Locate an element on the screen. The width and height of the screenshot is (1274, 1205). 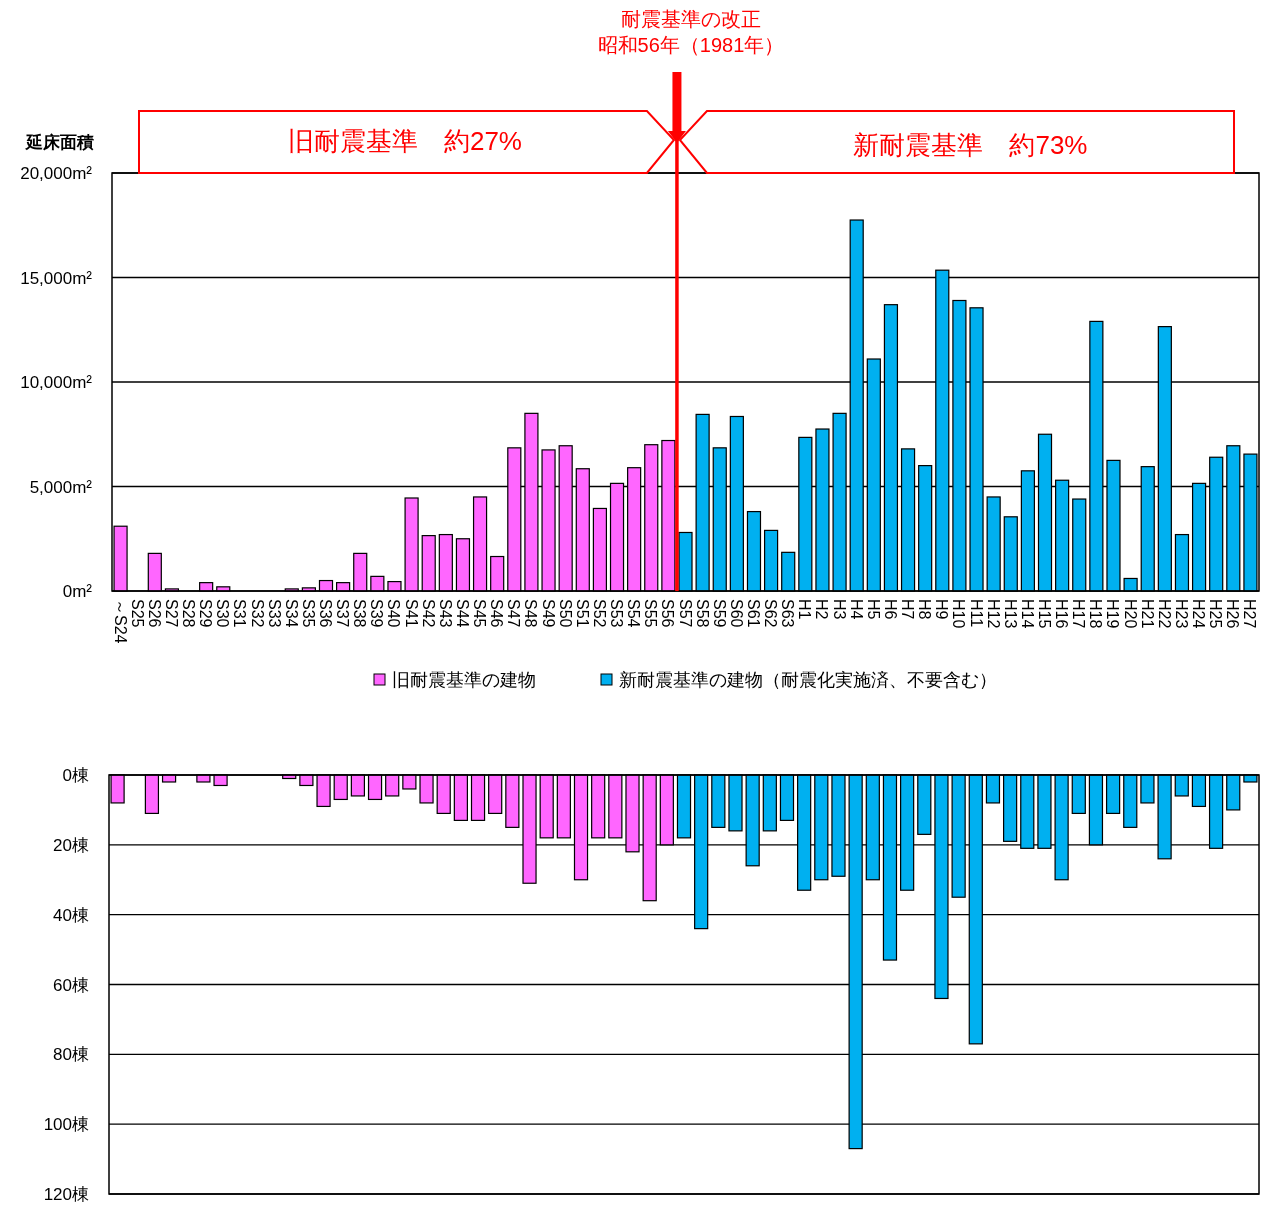
y-tick-label: 100棟 is located at coordinates (66, 1125).